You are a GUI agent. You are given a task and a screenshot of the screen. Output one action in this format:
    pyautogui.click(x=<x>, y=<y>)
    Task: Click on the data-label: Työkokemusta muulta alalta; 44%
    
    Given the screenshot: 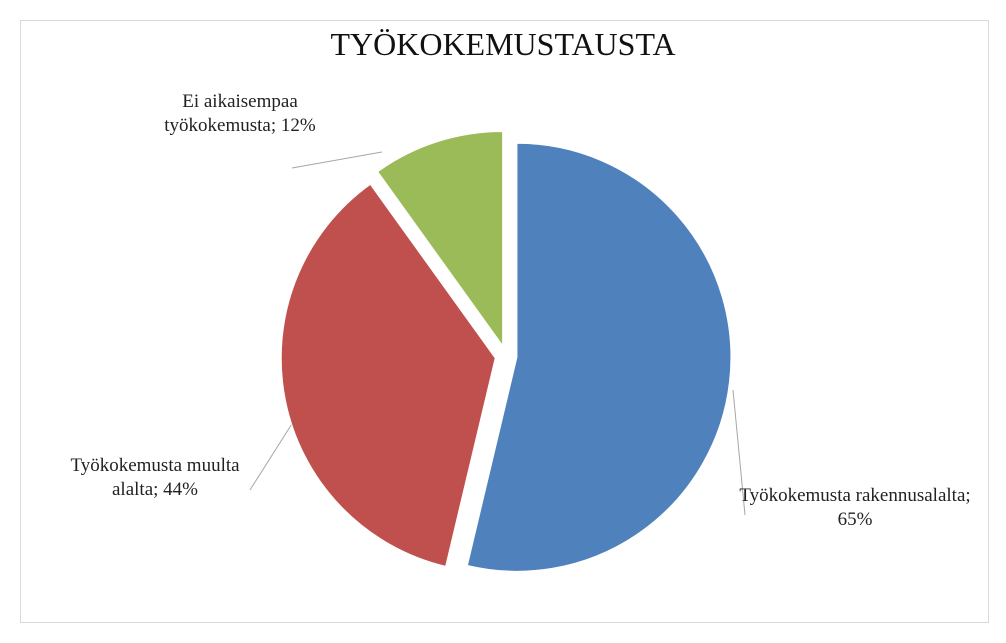 What is the action you would take?
    pyautogui.click(x=155, y=478)
    